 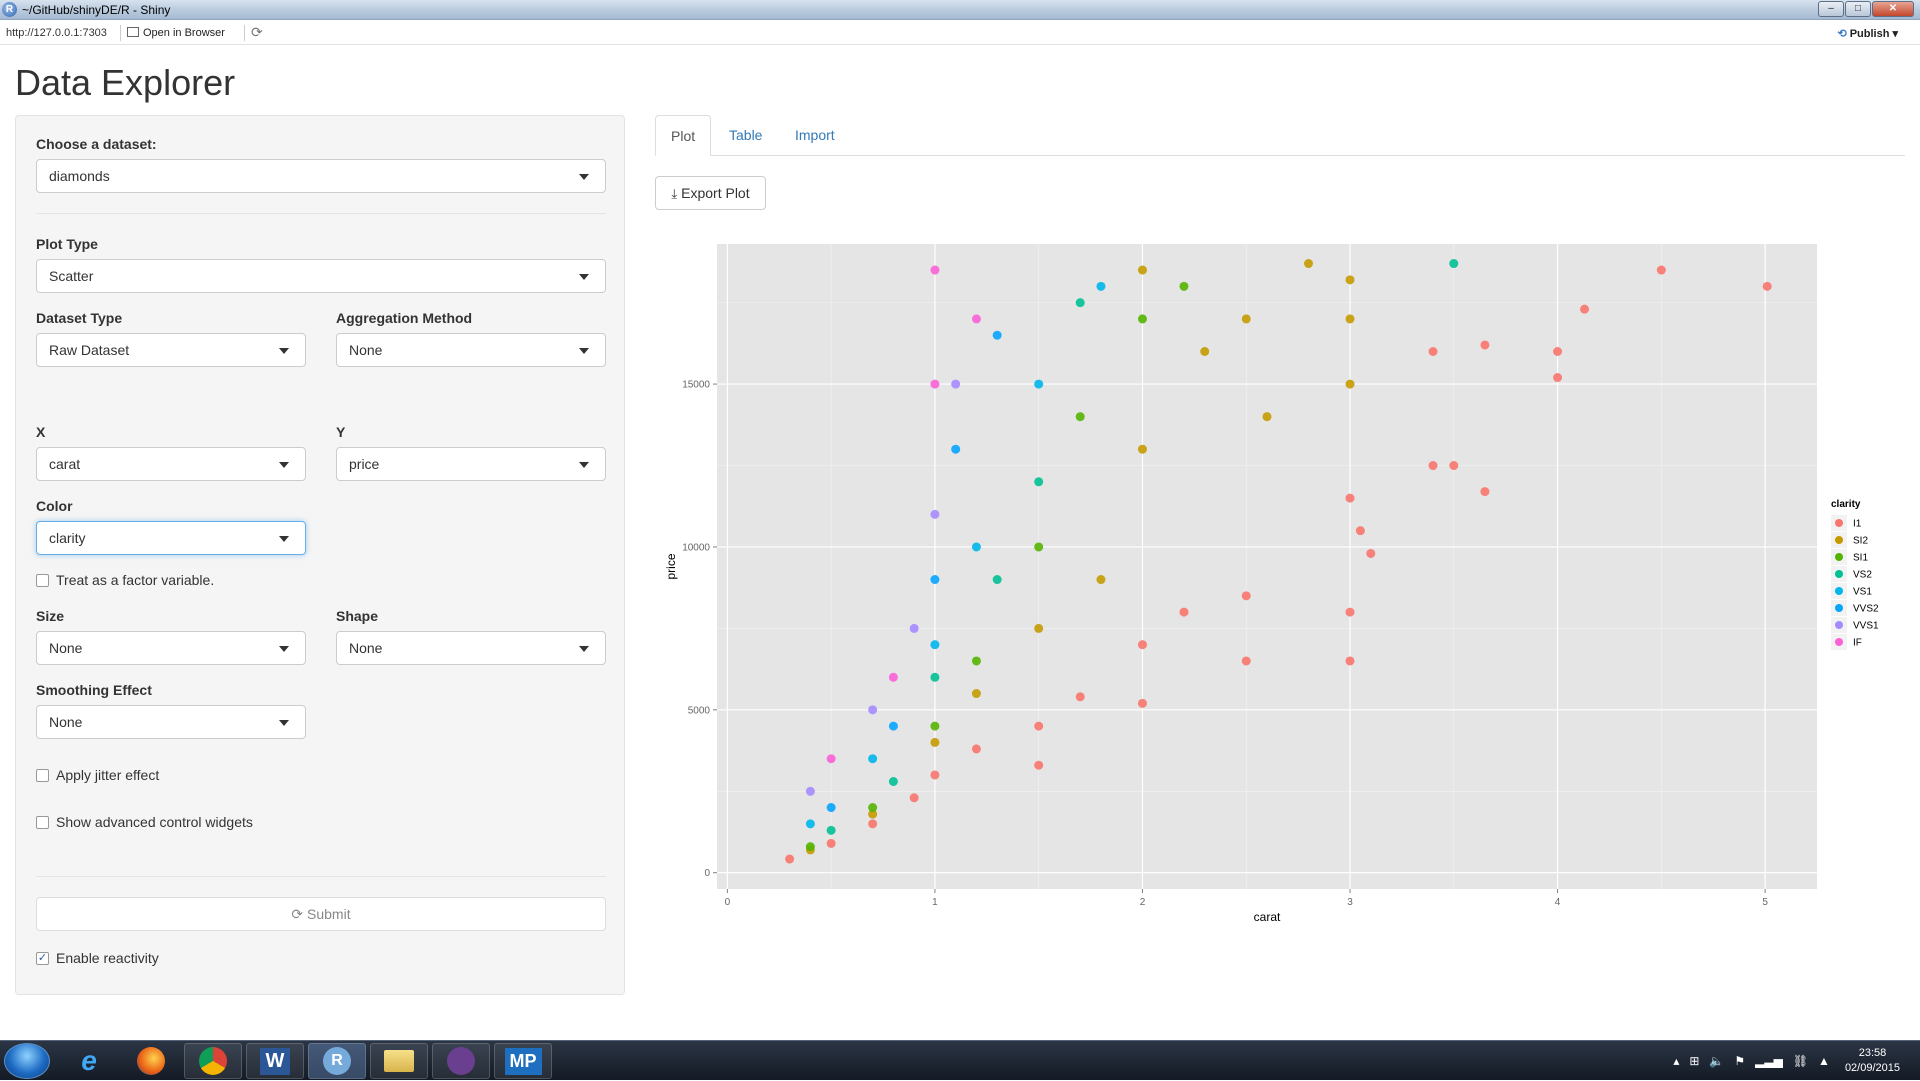 I want to click on color-select: clarity, so click(x=171, y=538).